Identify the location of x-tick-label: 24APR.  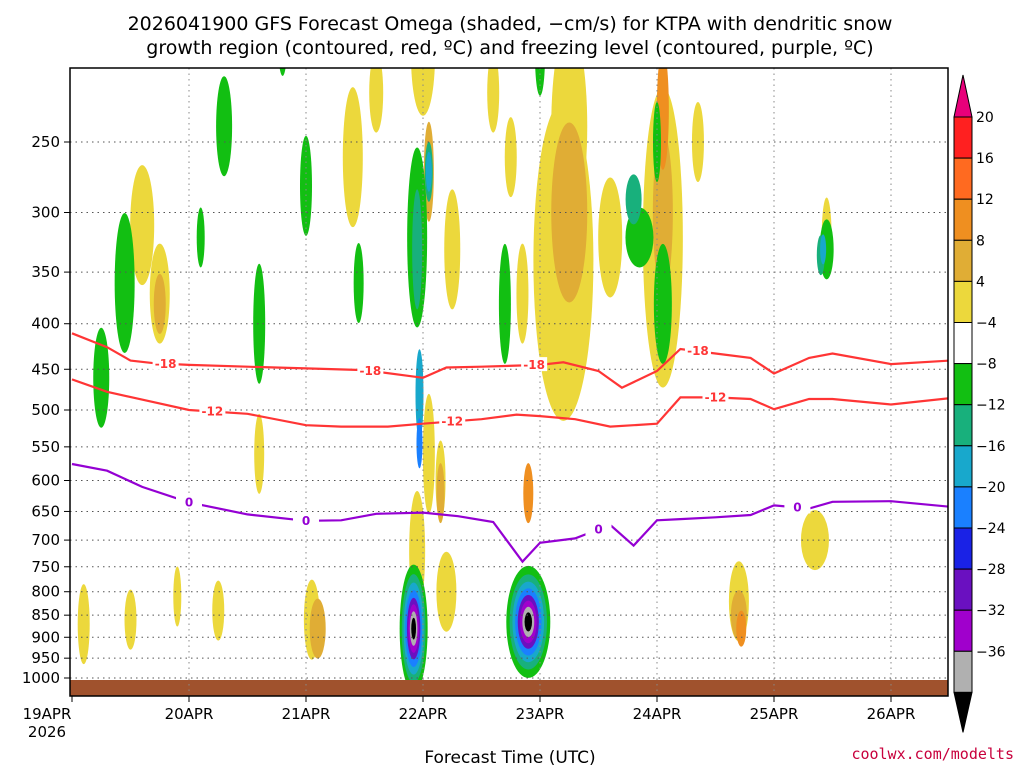
(657, 714).